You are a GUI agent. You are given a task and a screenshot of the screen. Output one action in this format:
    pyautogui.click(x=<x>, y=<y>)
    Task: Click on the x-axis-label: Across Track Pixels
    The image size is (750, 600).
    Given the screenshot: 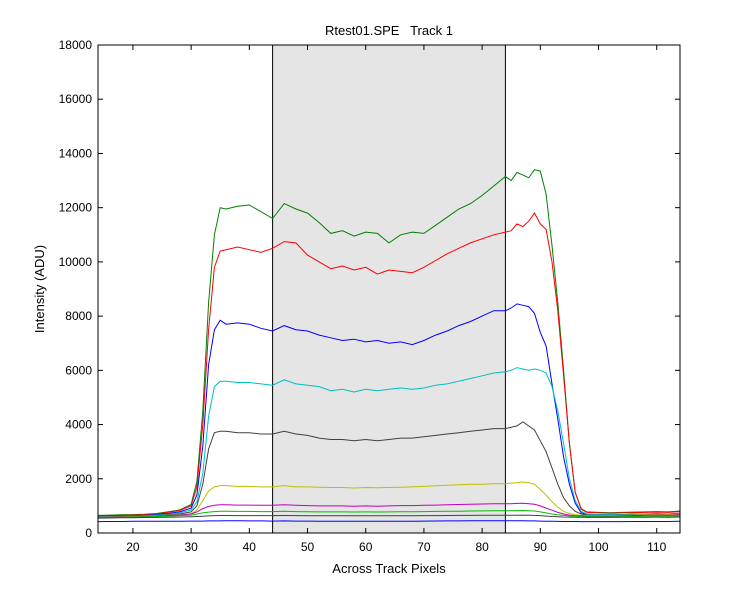 What is the action you would take?
    pyautogui.click(x=389, y=568)
    